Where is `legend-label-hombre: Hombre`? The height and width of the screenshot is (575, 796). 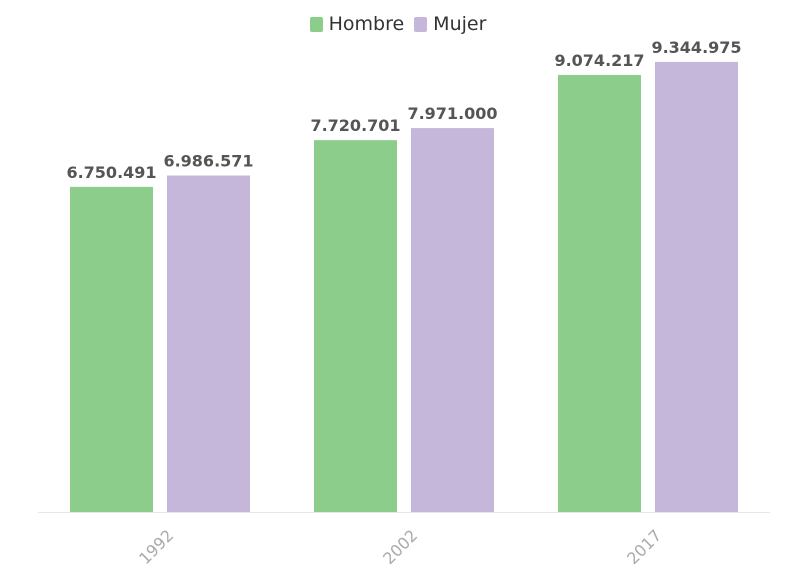
legend-label-hombre: Hombre is located at coordinates (366, 24).